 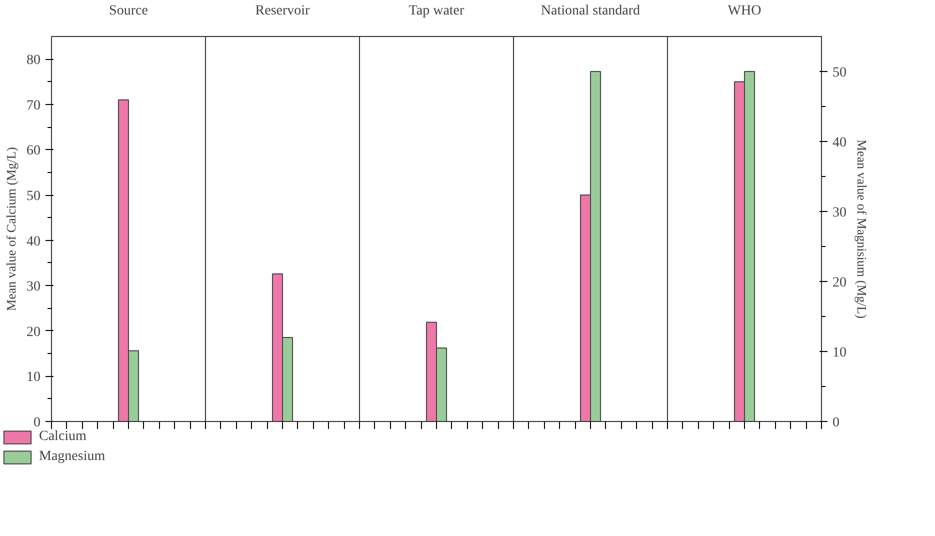 I want to click on x-tick-label: Tap water, so click(x=436, y=11).